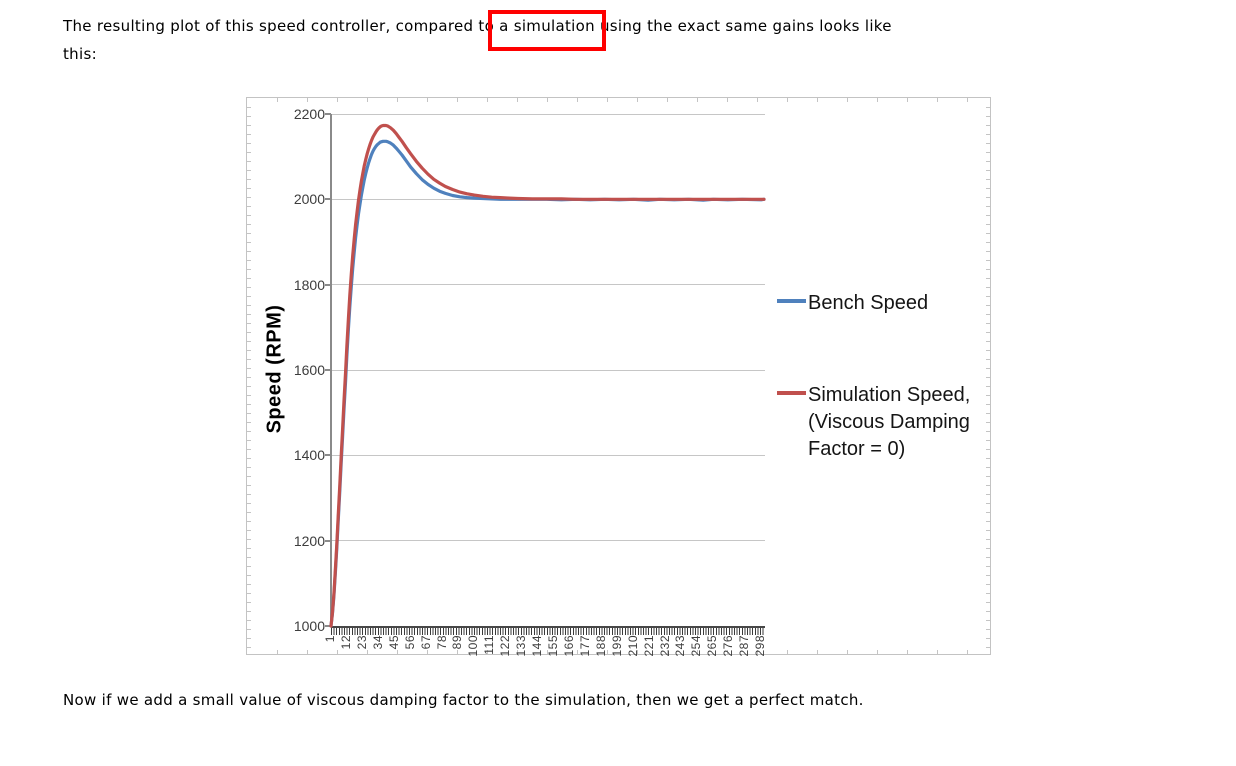 The height and width of the screenshot is (766, 1236). Describe the element at coordinates (309, 626) in the screenshot. I see `y-axis-label: 1000` at that location.